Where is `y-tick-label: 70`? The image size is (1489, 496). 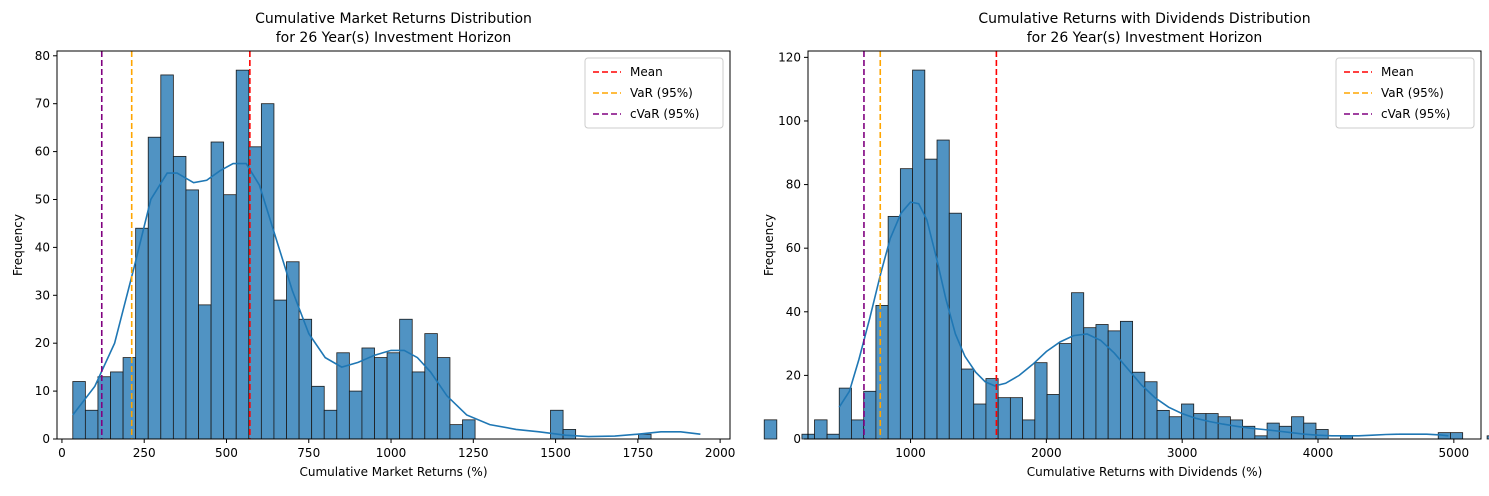
y-tick-label: 70 is located at coordinates (42, 104).